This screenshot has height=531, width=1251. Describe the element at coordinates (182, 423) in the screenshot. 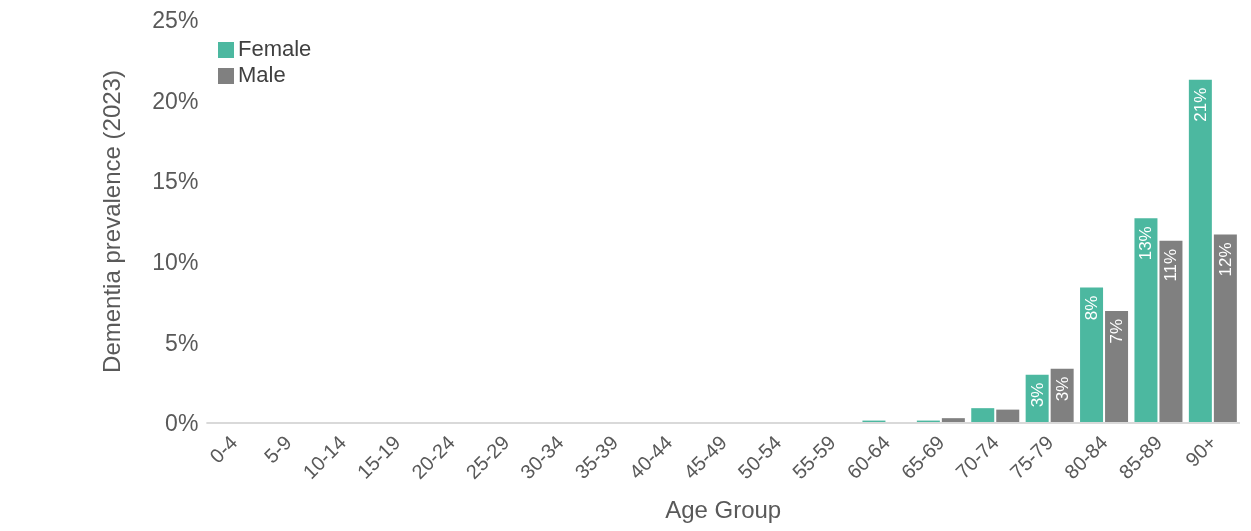

I see `y-tick-label: 0%` at that location.